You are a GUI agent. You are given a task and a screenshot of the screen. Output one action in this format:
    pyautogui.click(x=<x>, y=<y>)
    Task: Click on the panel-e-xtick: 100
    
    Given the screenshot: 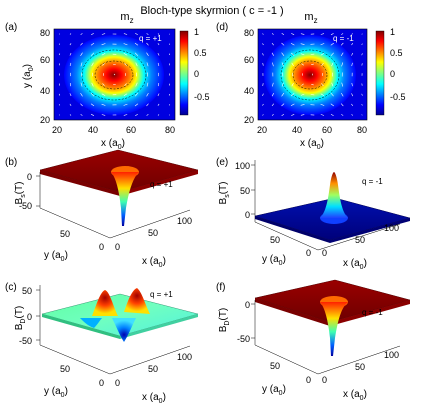 What is the action you would take?
    pyautogui.click(x=391, y=228)
    